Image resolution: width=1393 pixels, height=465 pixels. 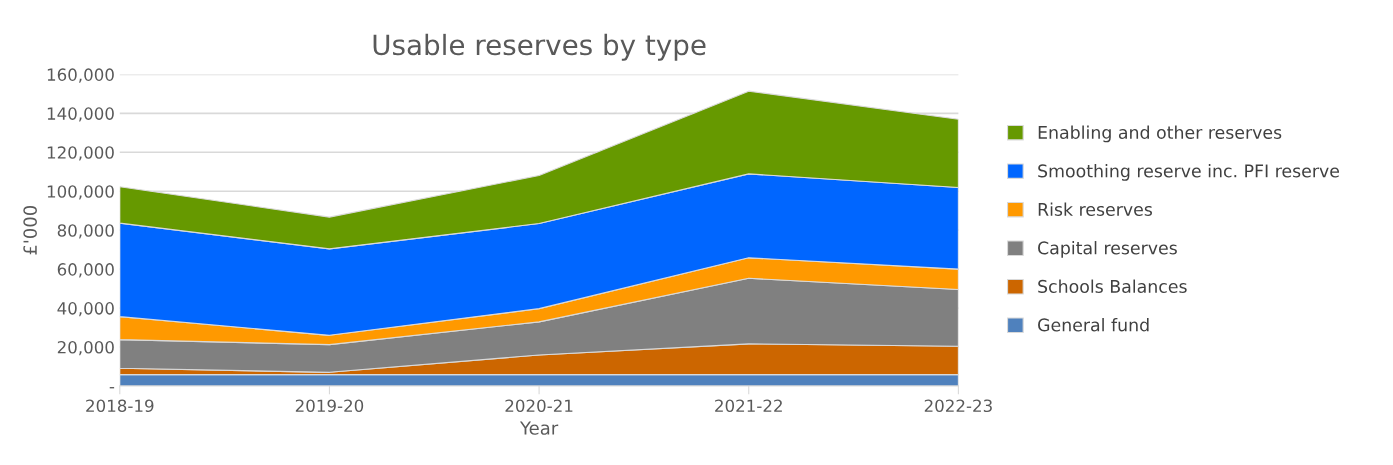 What do you see at coordinates (1112, 286) in the screenshot?
I see `legend-label: Schools Balances` at bounding box center [1112, 286].